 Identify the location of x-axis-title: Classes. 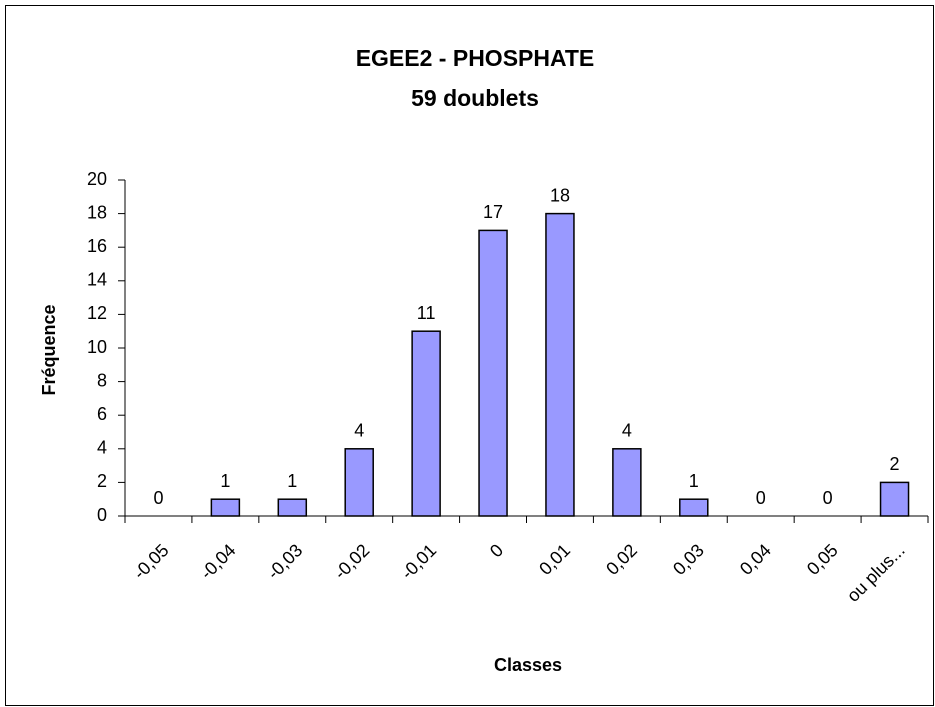
(528, 665).